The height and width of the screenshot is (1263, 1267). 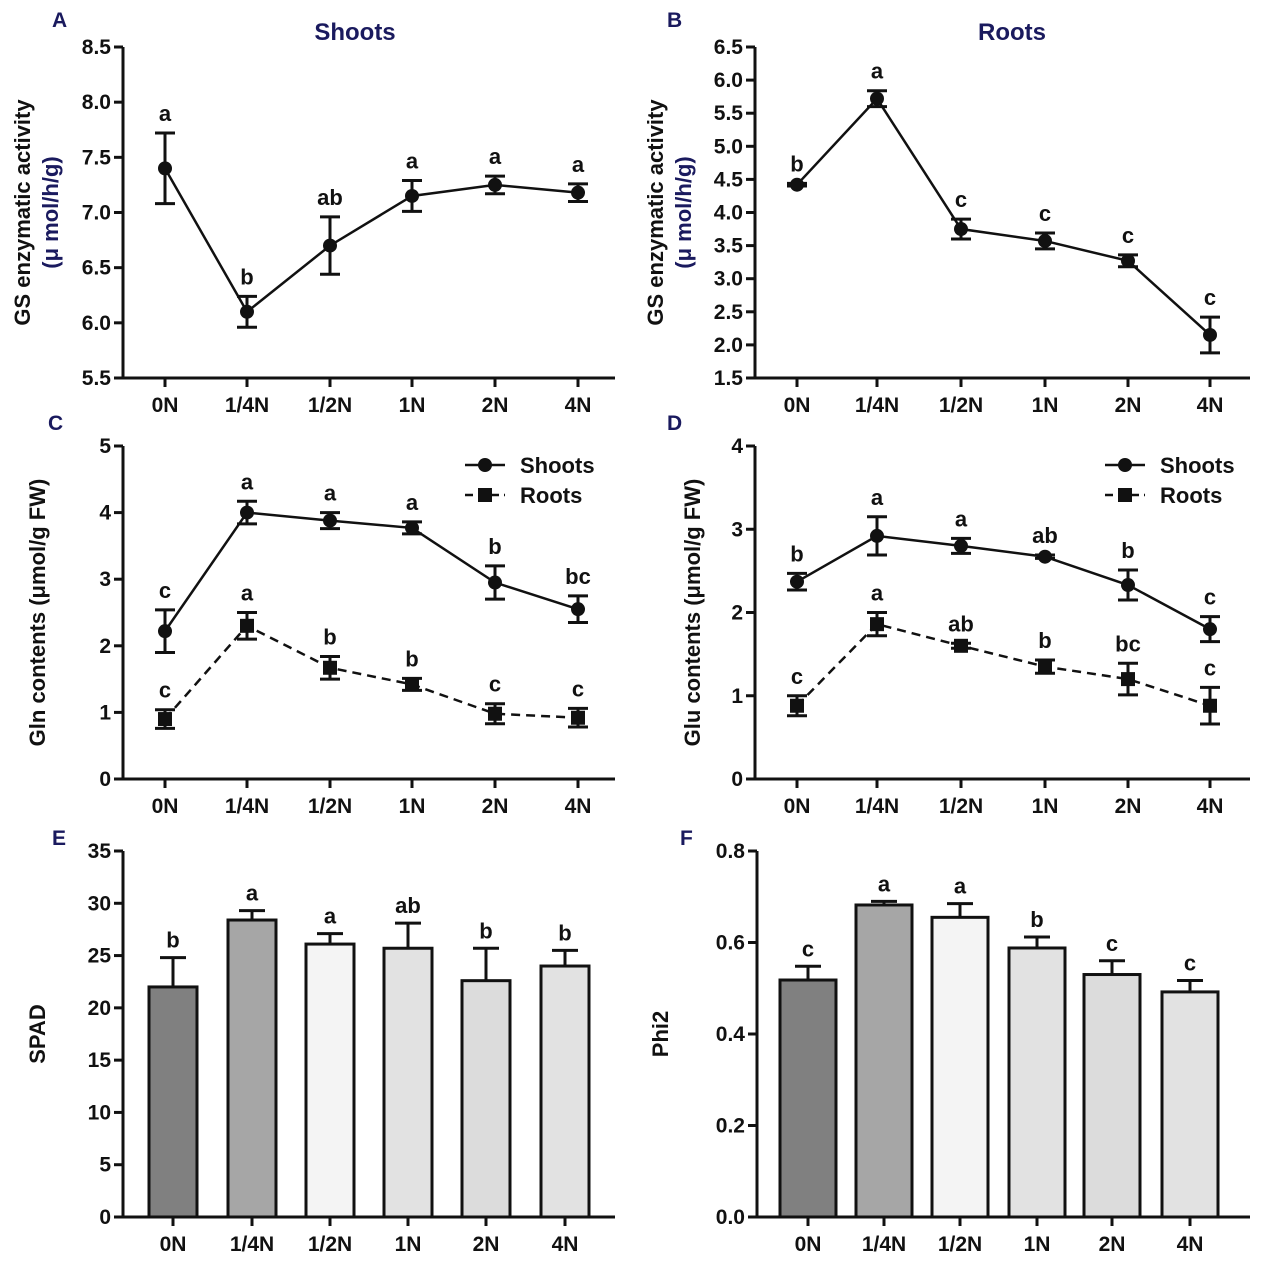 What do you see at coordinates (100, 956) in the screenshot?
I see `y-tick-label: 25` at bounding box center [100, 956].